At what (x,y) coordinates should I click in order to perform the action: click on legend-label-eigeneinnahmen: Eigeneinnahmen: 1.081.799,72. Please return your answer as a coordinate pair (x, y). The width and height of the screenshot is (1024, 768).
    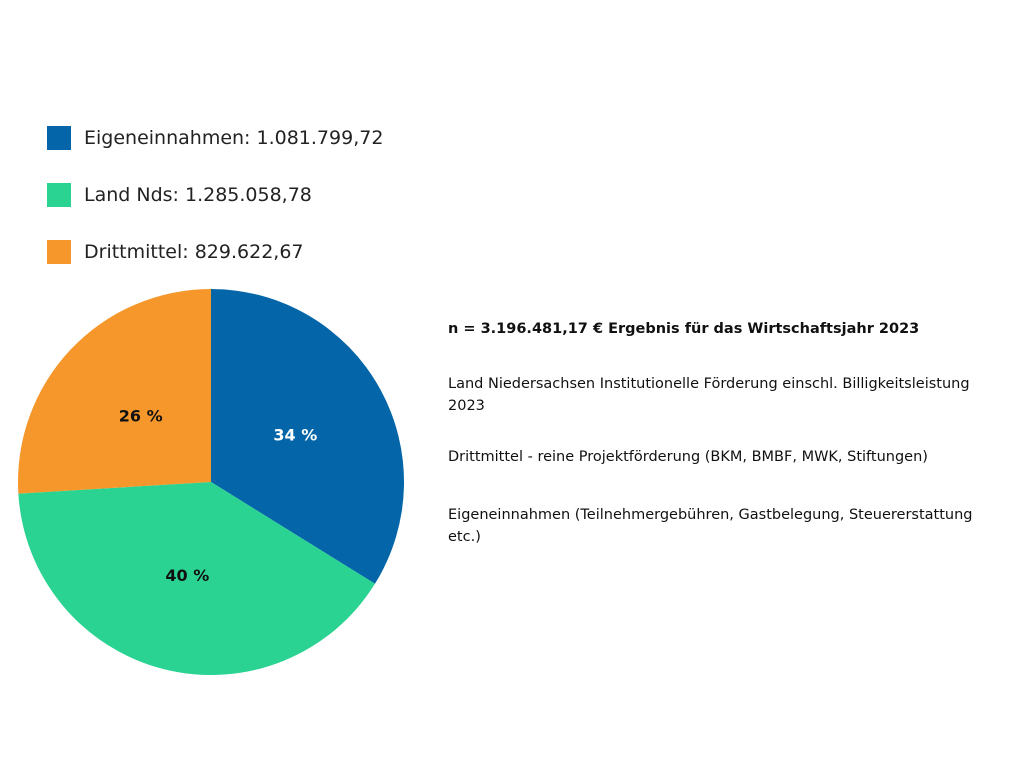
    Looking at the image, I should click on (234, 138).